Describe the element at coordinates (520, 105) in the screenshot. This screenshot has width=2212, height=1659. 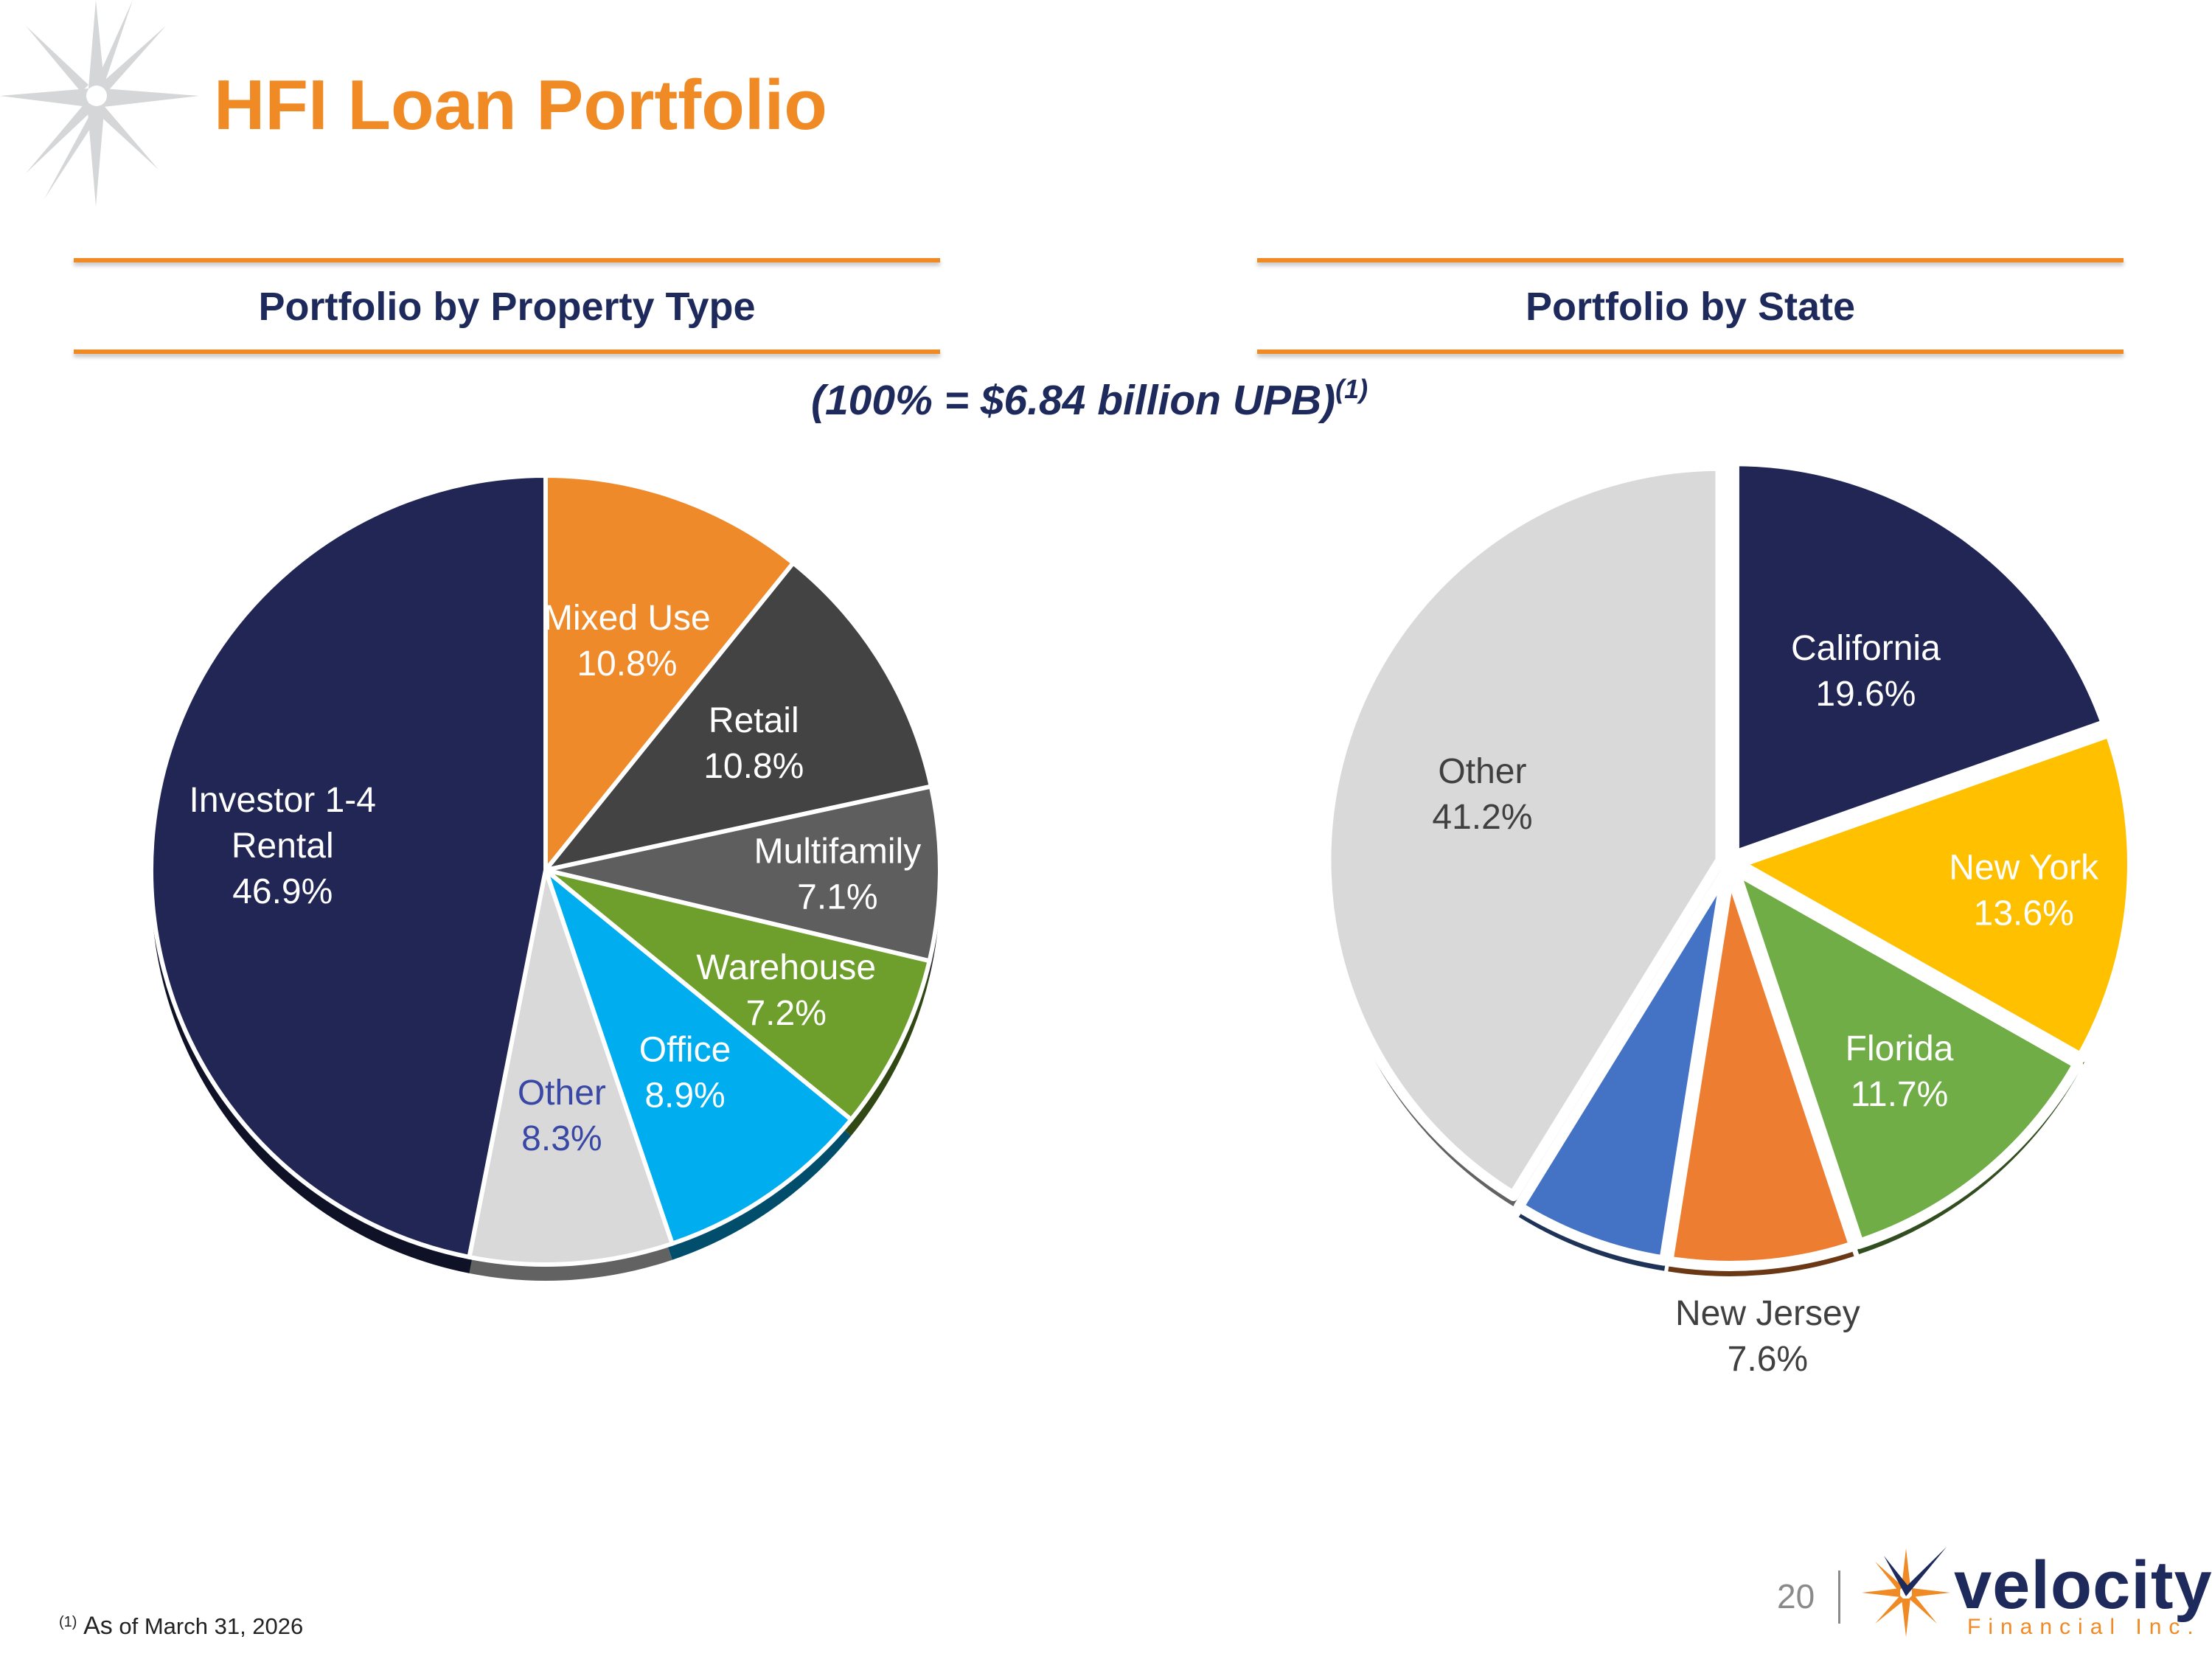
I see `page-title: HFI Loan Portfolio` at that location.